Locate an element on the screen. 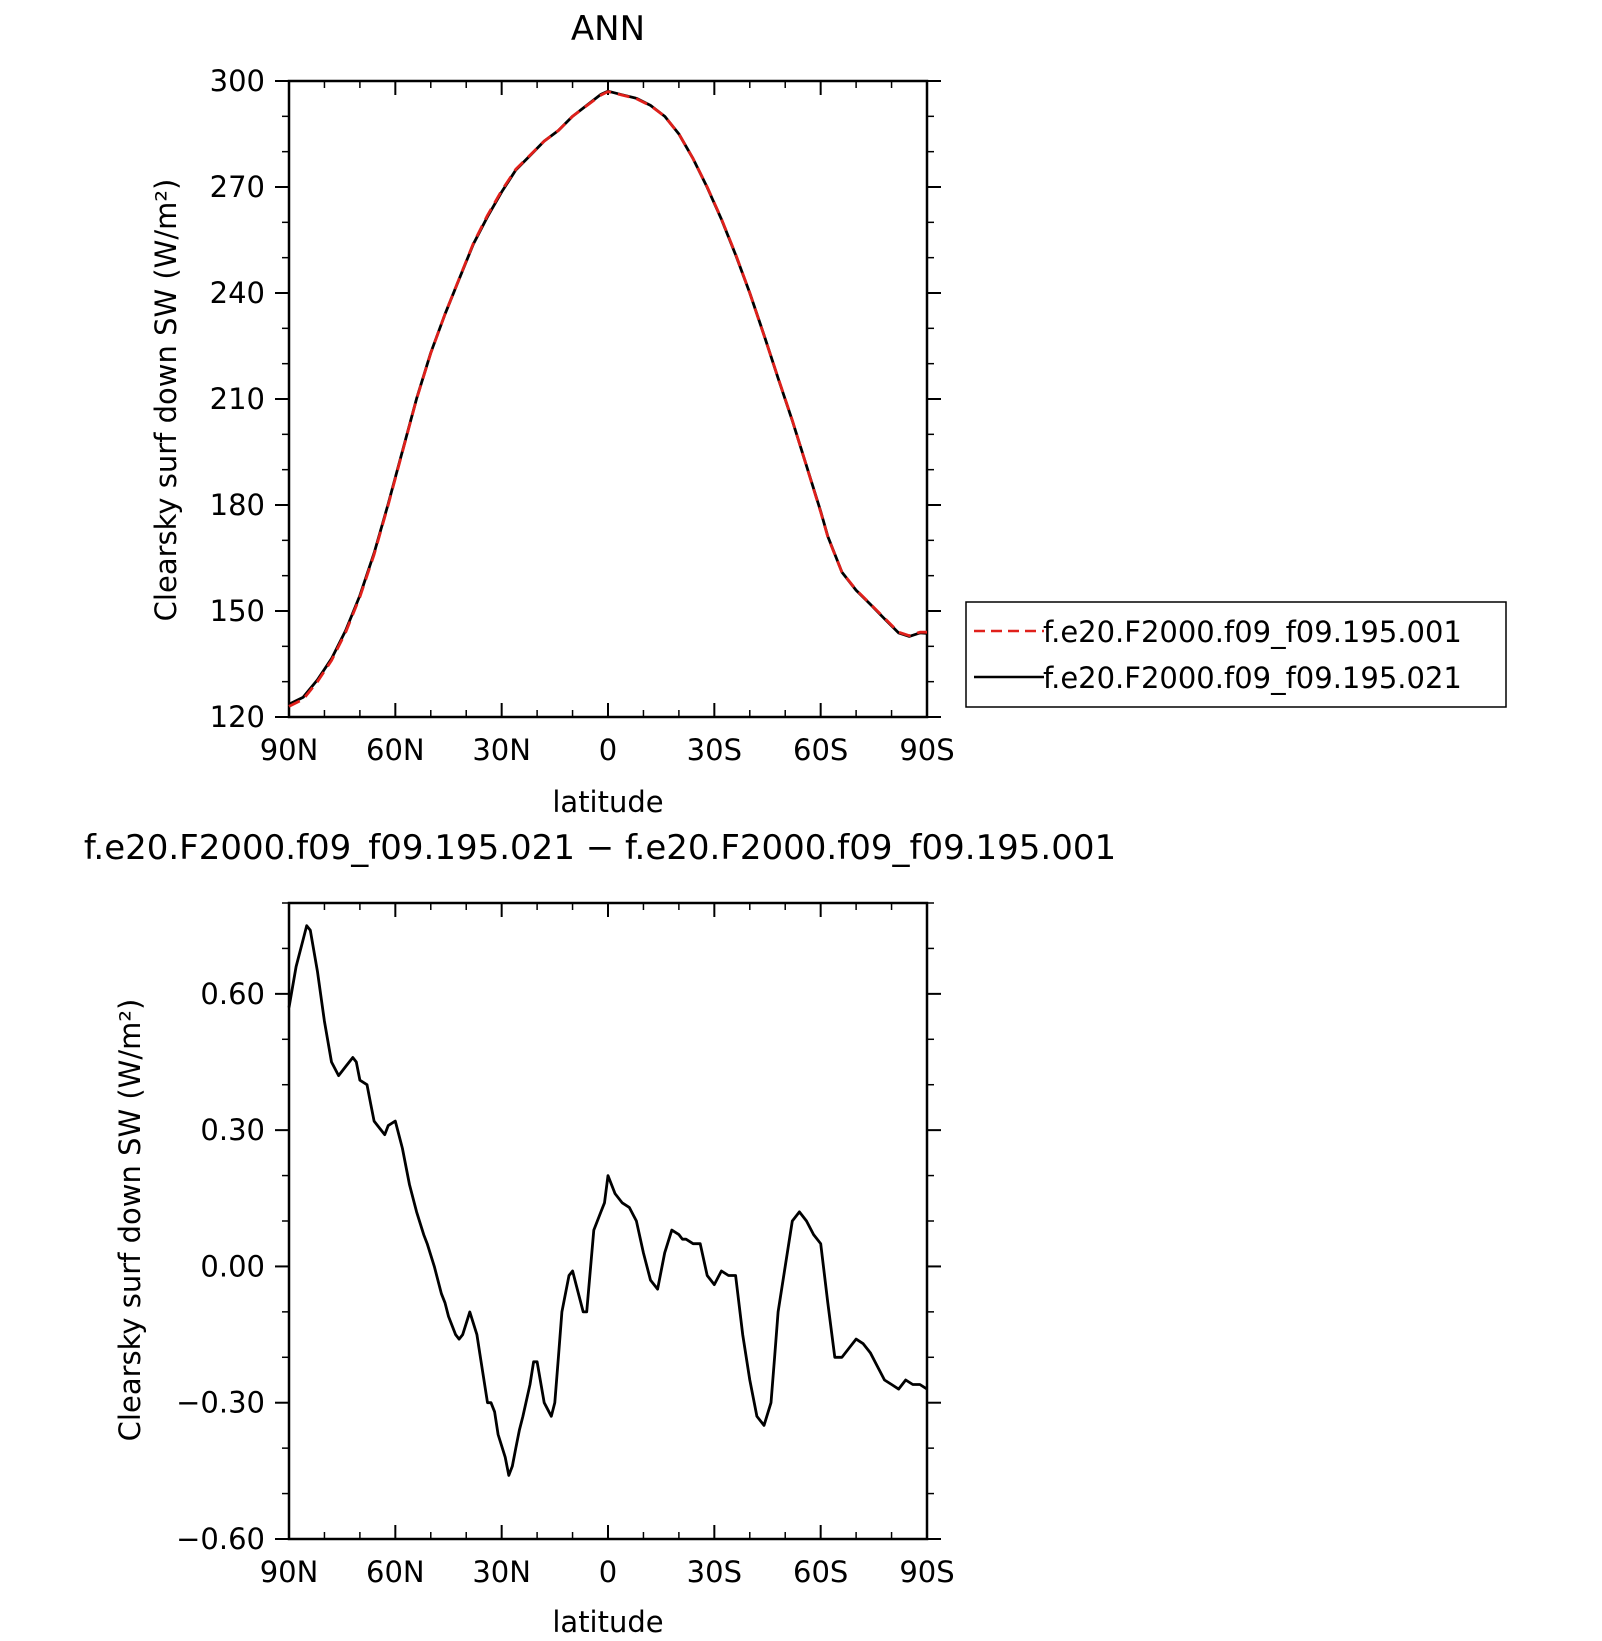 This screenshot has height=1641, width=1602. top-chart-ylabel: Clearsky surf down SW (W/m²) is located at coordinates (166, 400).